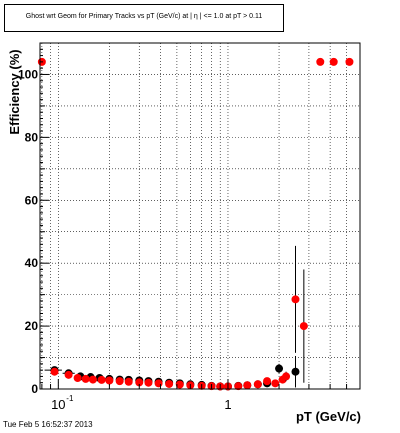  What do you see at coordinates (328, 416) in the screenshot?
I see `x-axis-label: pT (GeV/c)` at bounding box center [328, 416].